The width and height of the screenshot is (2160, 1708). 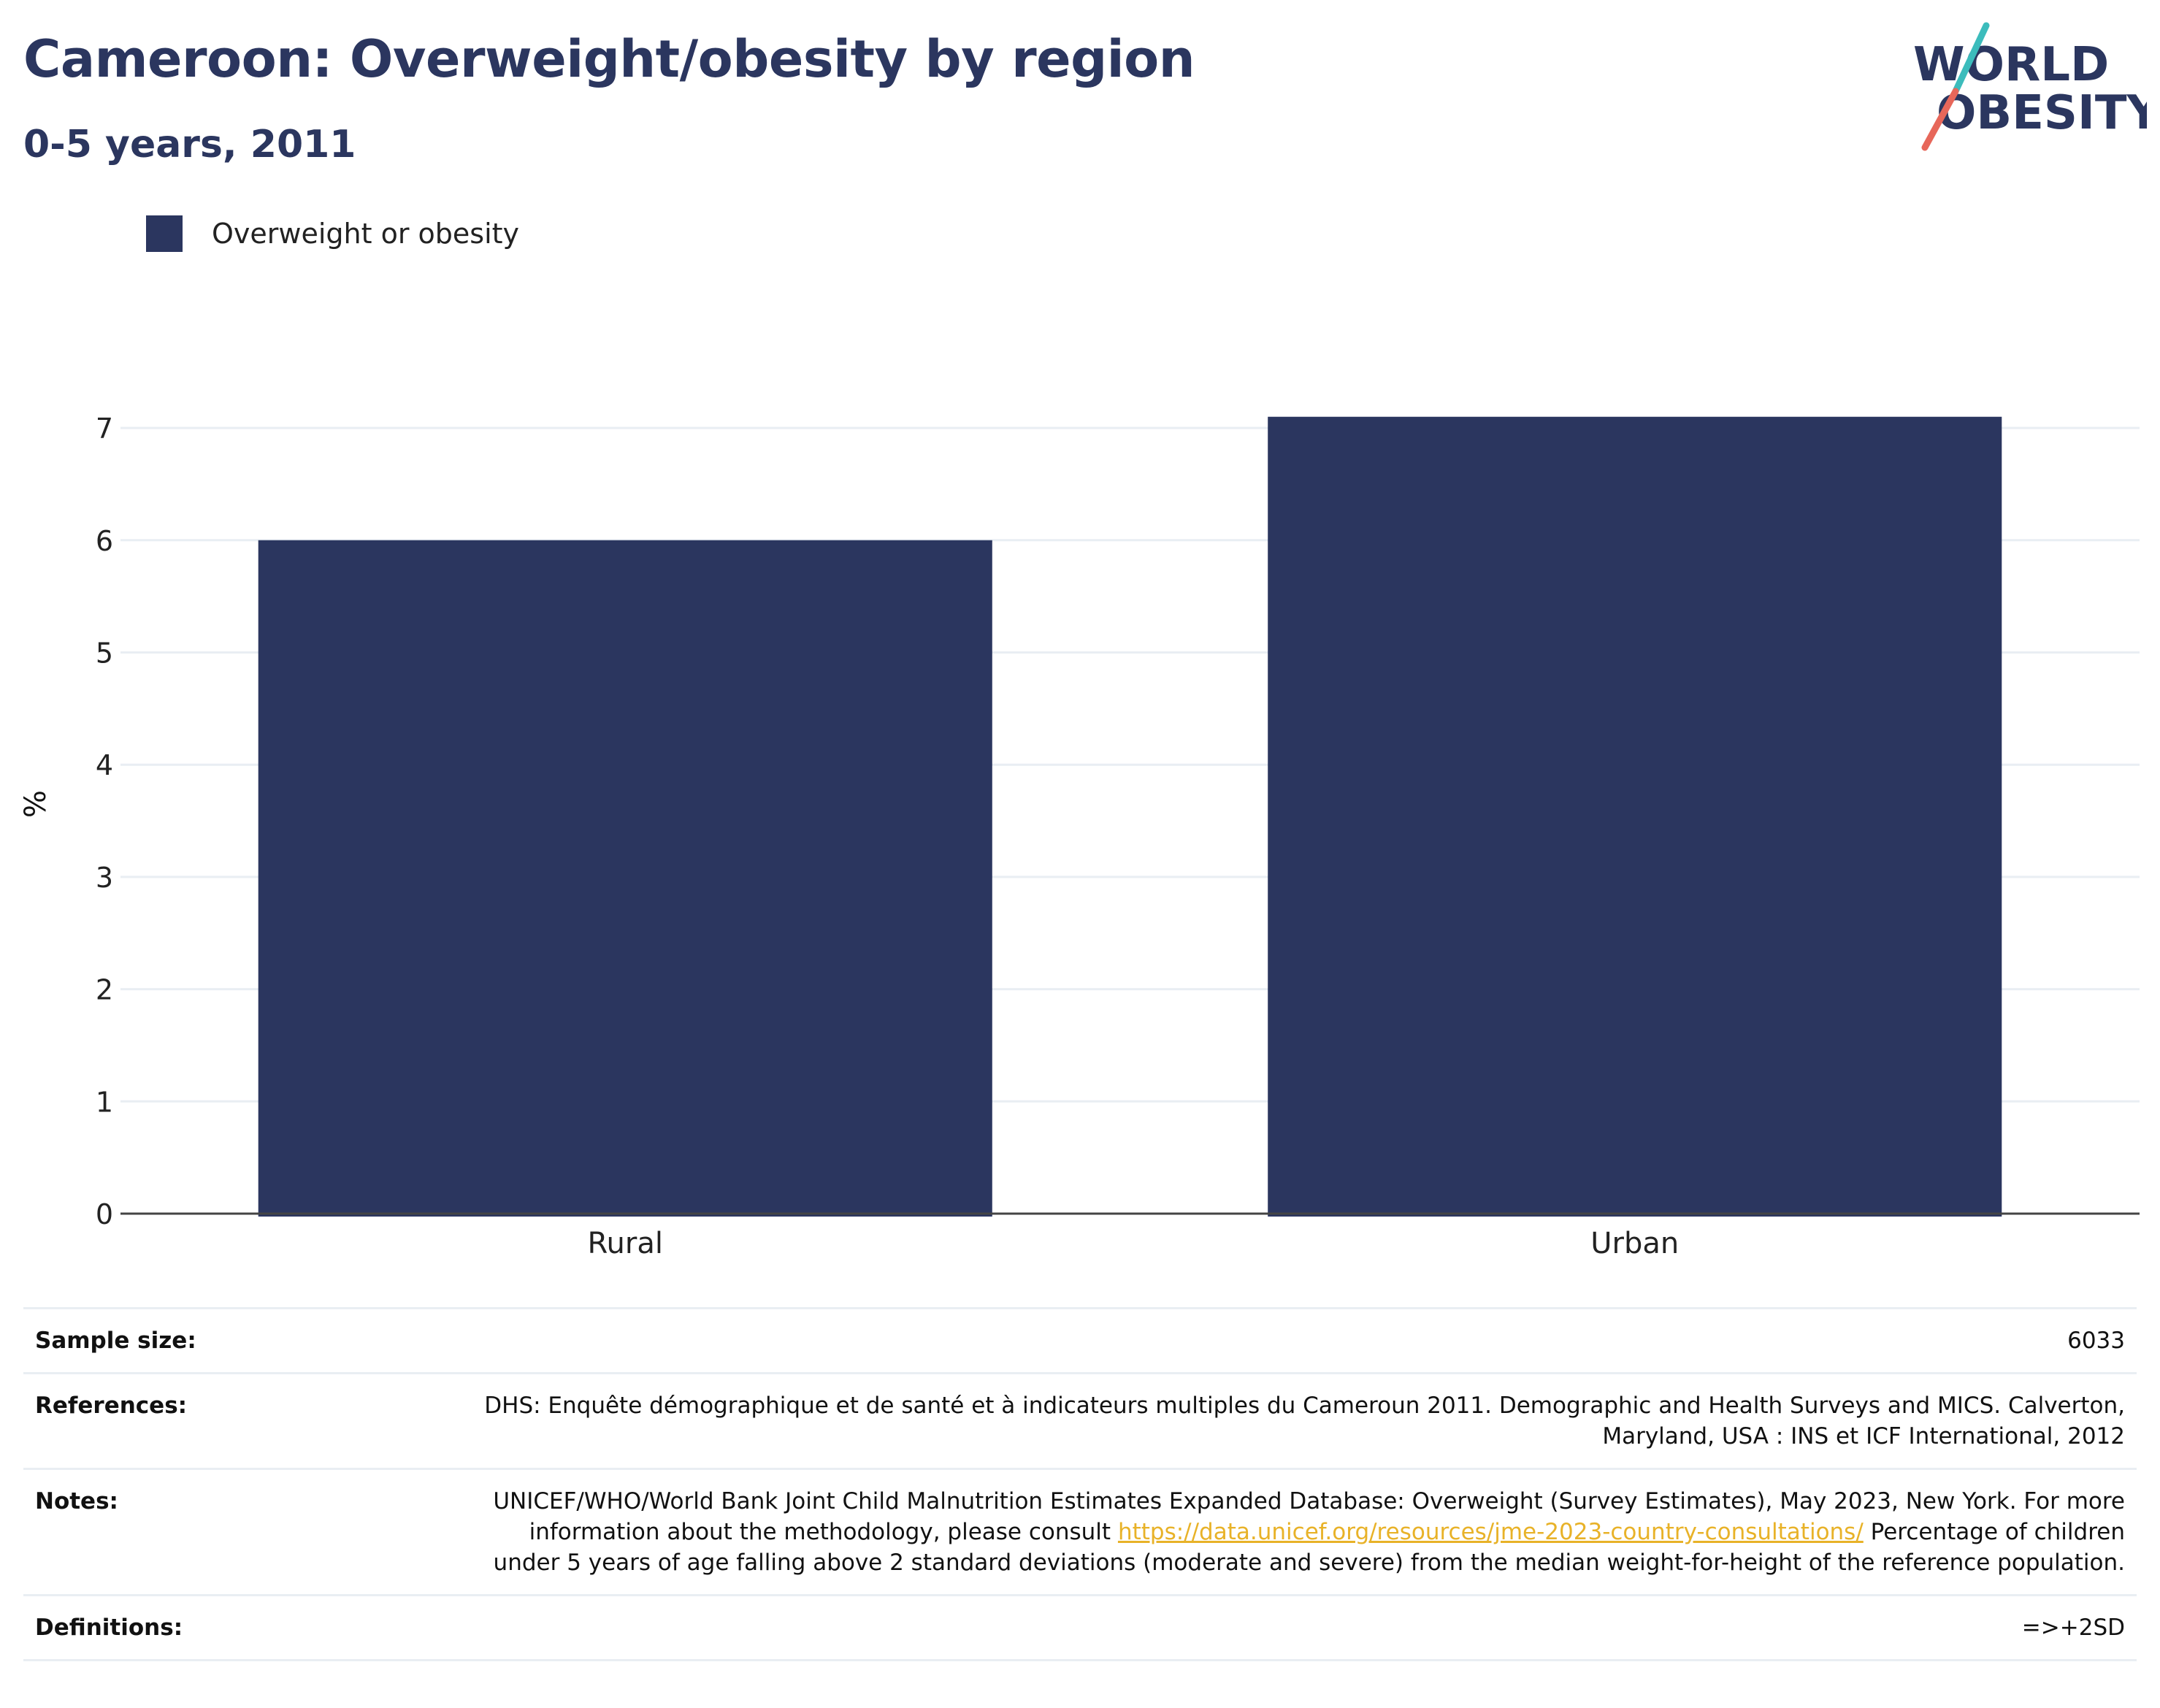 I want to click on logo-text-obesity: OBESITY, so click(x=2042, y=113).